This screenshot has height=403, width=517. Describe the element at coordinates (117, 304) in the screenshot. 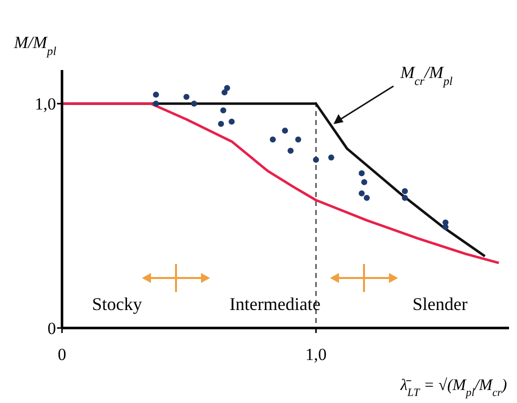

I see `annotation: Stocky` at that location.